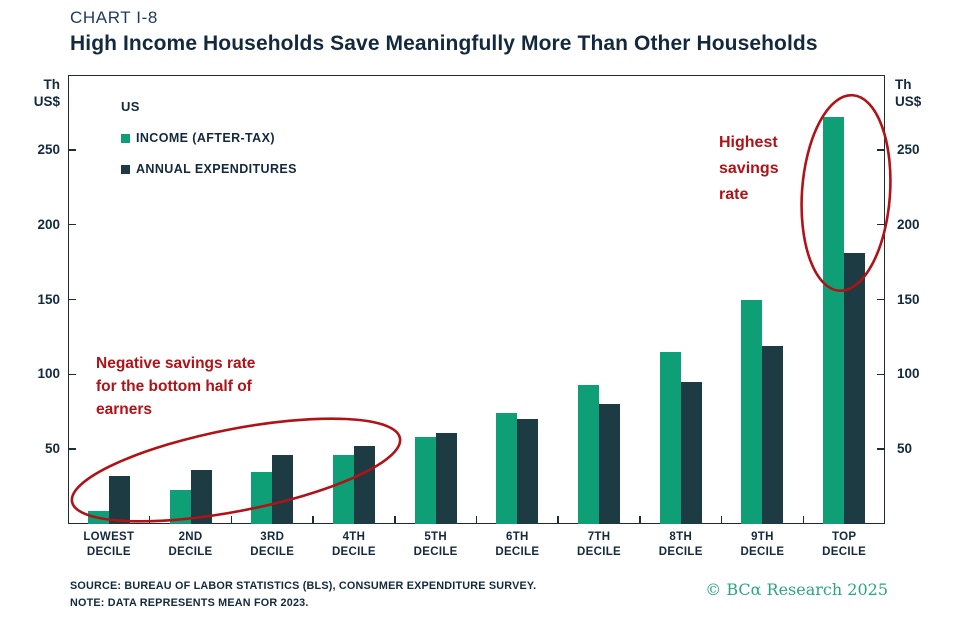 This screenshot has width=960, height=625. I want to click on x-axis-label-lowest-decile: LOWEST DECILE, so click(109, 544).